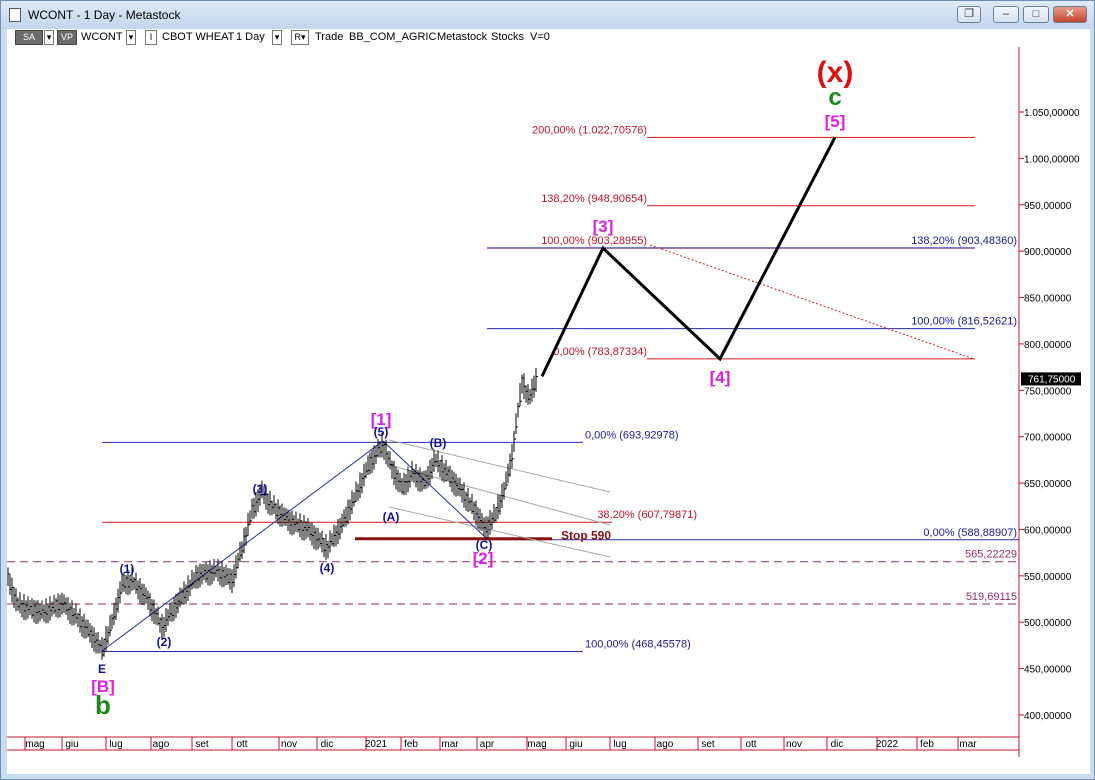 This screenshot has height=780, width=1095. Describe the element at coordinates (1048, 206) in the screenshot. I see `y-tick-label: 950,00000` at that location.